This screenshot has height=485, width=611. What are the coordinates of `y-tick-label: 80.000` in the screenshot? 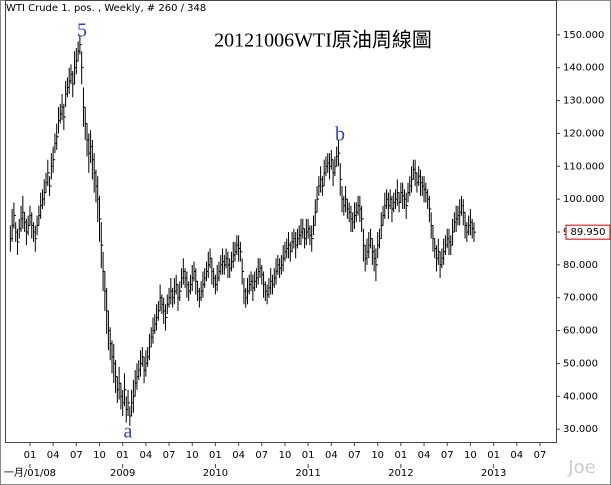 It's located at (580, 265).